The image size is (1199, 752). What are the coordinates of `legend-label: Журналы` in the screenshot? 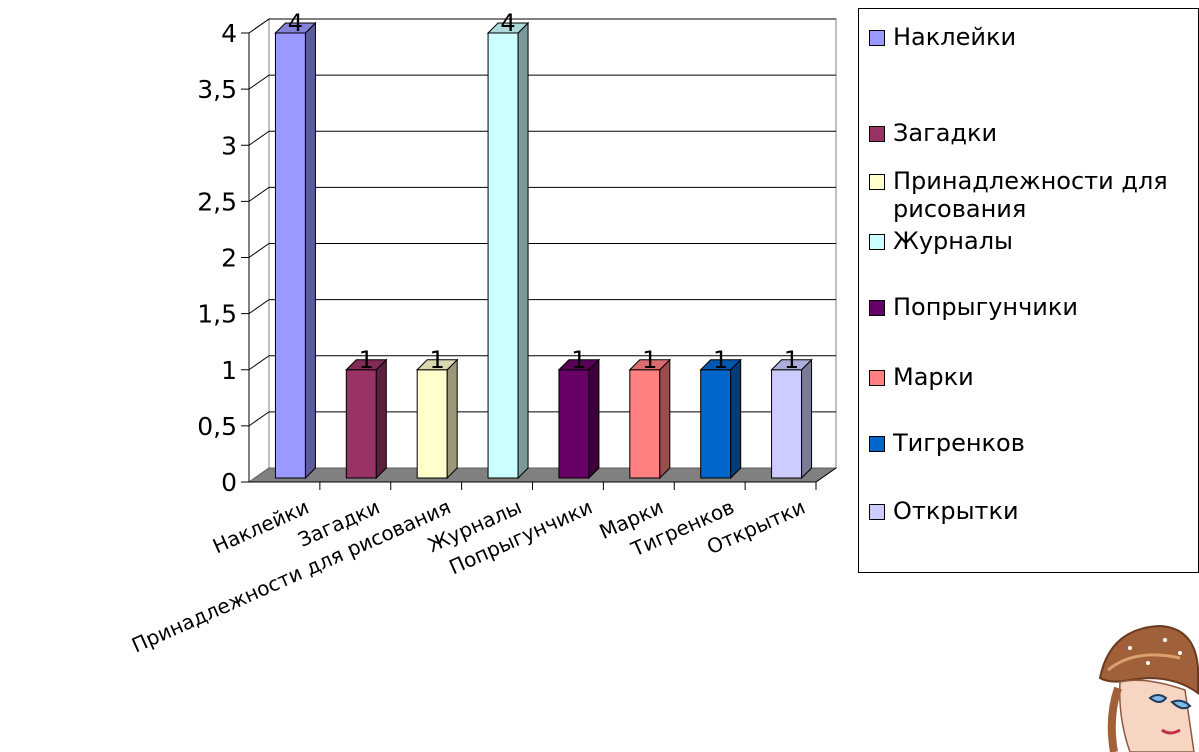 It's located at (953, 241).